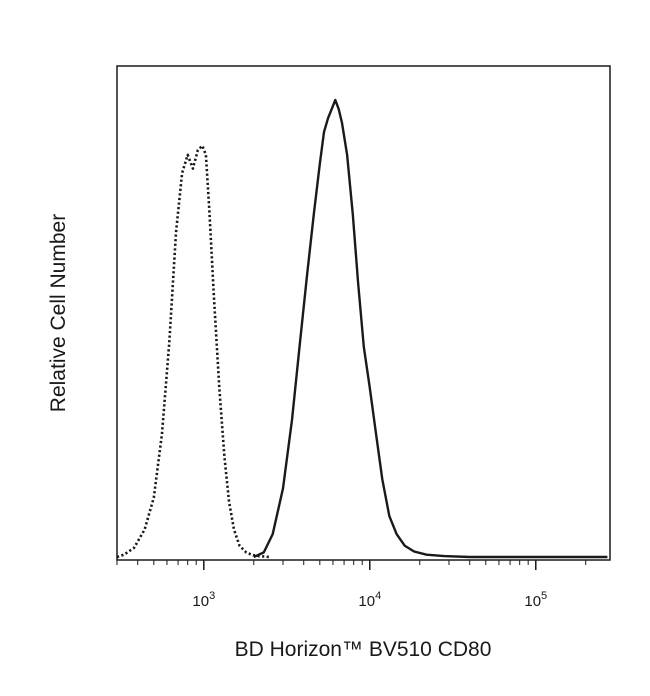 The width and height of the screenshot is (650, 696). What do you see at coordinates (193, 351) in the screenshot?
I see `isotype-control-curve` at bounding box center [193, 351].